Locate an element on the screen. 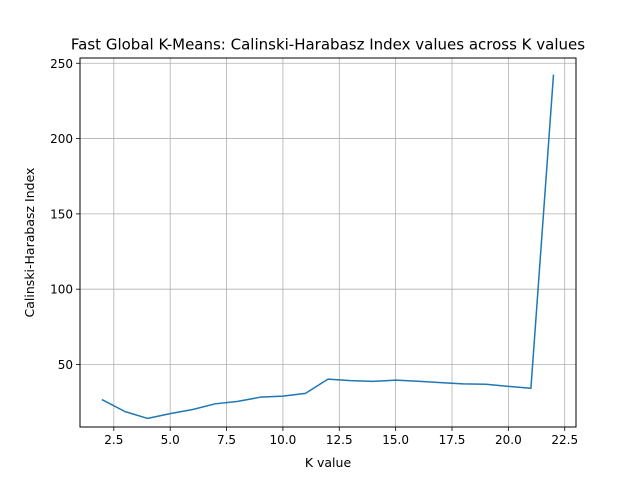 The width and height of the screenshot is (640, 480). y-tick-label: 150 is located at coordinates (61, 214).